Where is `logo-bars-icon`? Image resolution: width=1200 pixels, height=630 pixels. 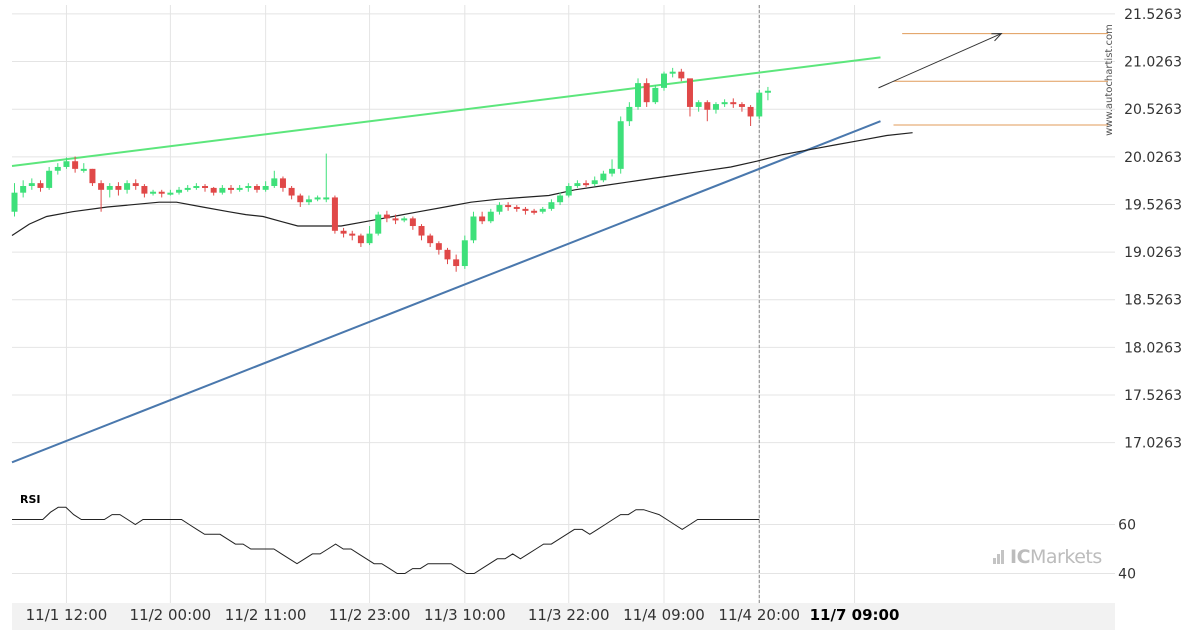 logo-bars-icon is located at coordinates (1000, 557).